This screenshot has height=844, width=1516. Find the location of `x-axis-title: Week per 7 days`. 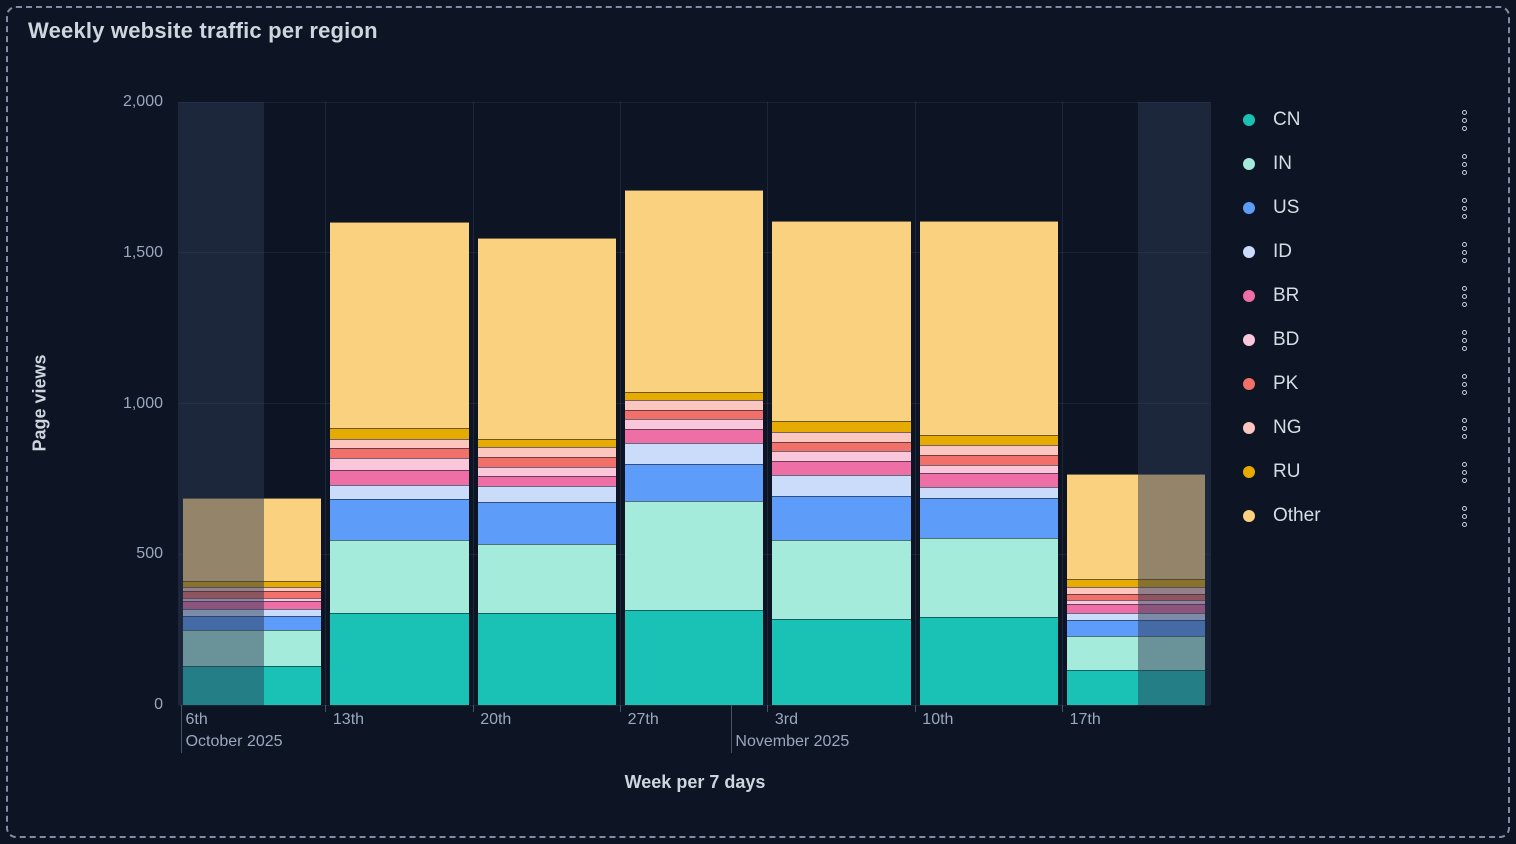

x-axis-title: Week per 7 days is located at coordinates (695, 782).